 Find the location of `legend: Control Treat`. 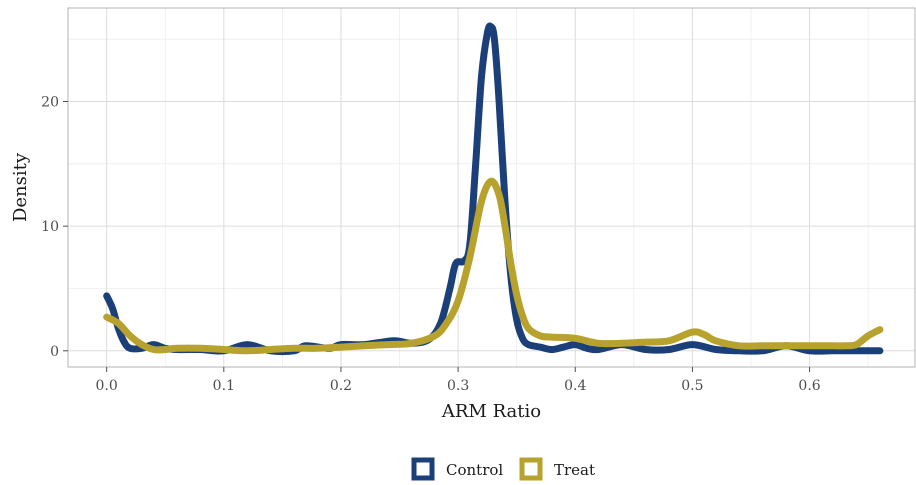

legend: Control Treat is located at coordinates (503, 469).